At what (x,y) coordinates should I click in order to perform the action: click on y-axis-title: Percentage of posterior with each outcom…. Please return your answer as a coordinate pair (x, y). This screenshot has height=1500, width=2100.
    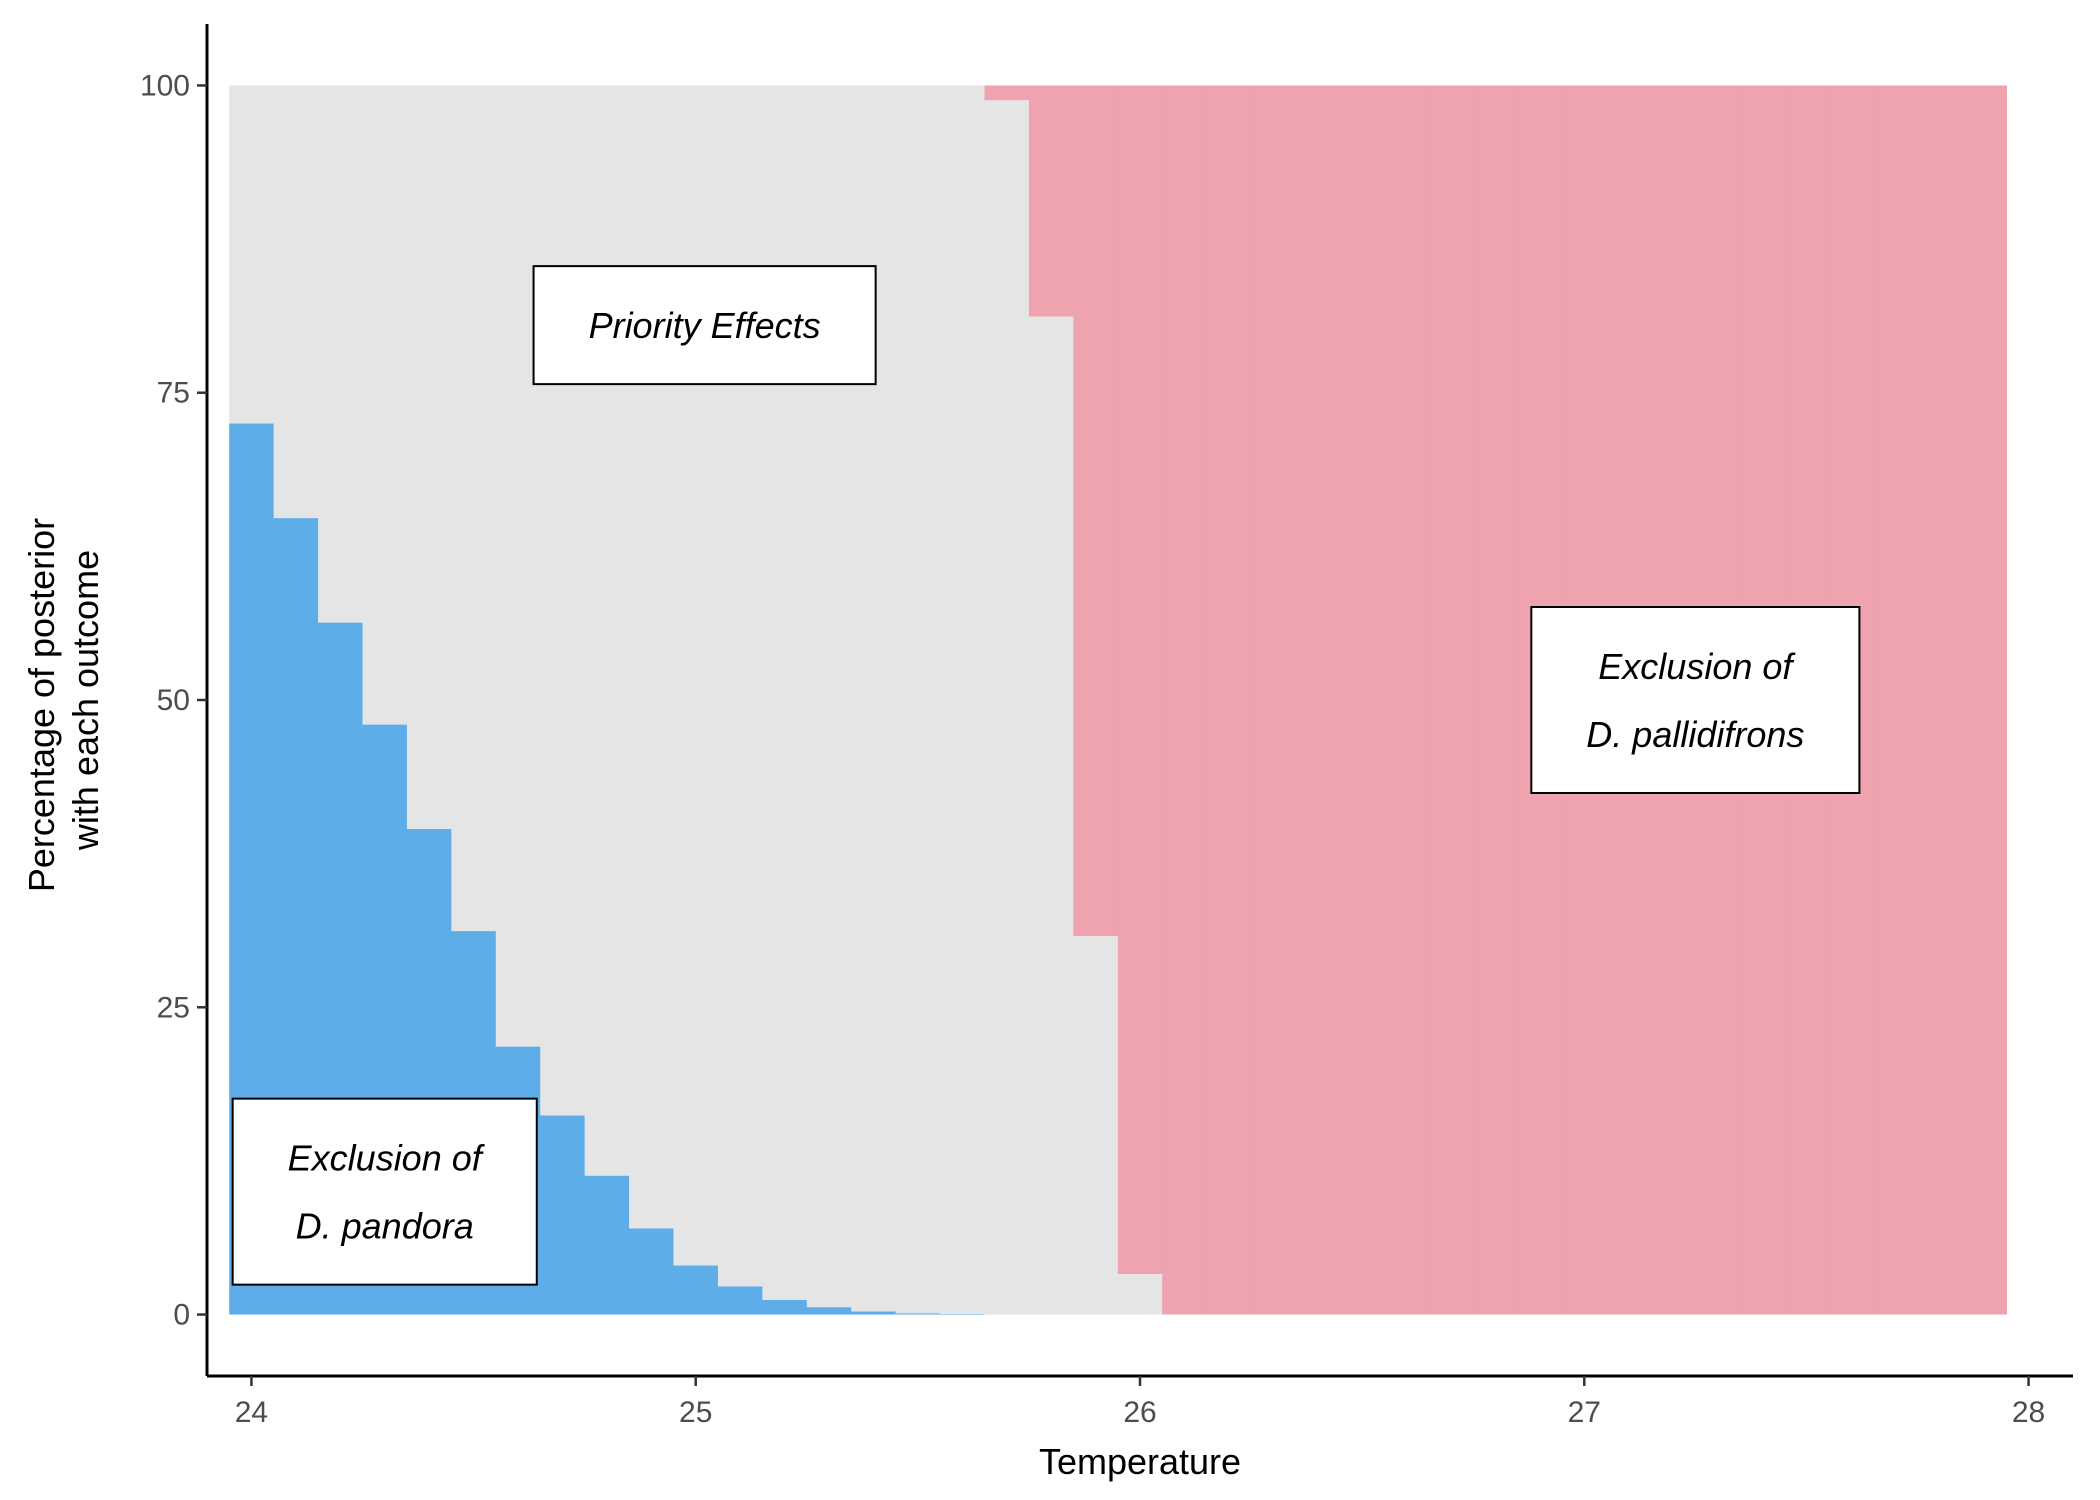
    Looking at the image, I should click on (63, 700).